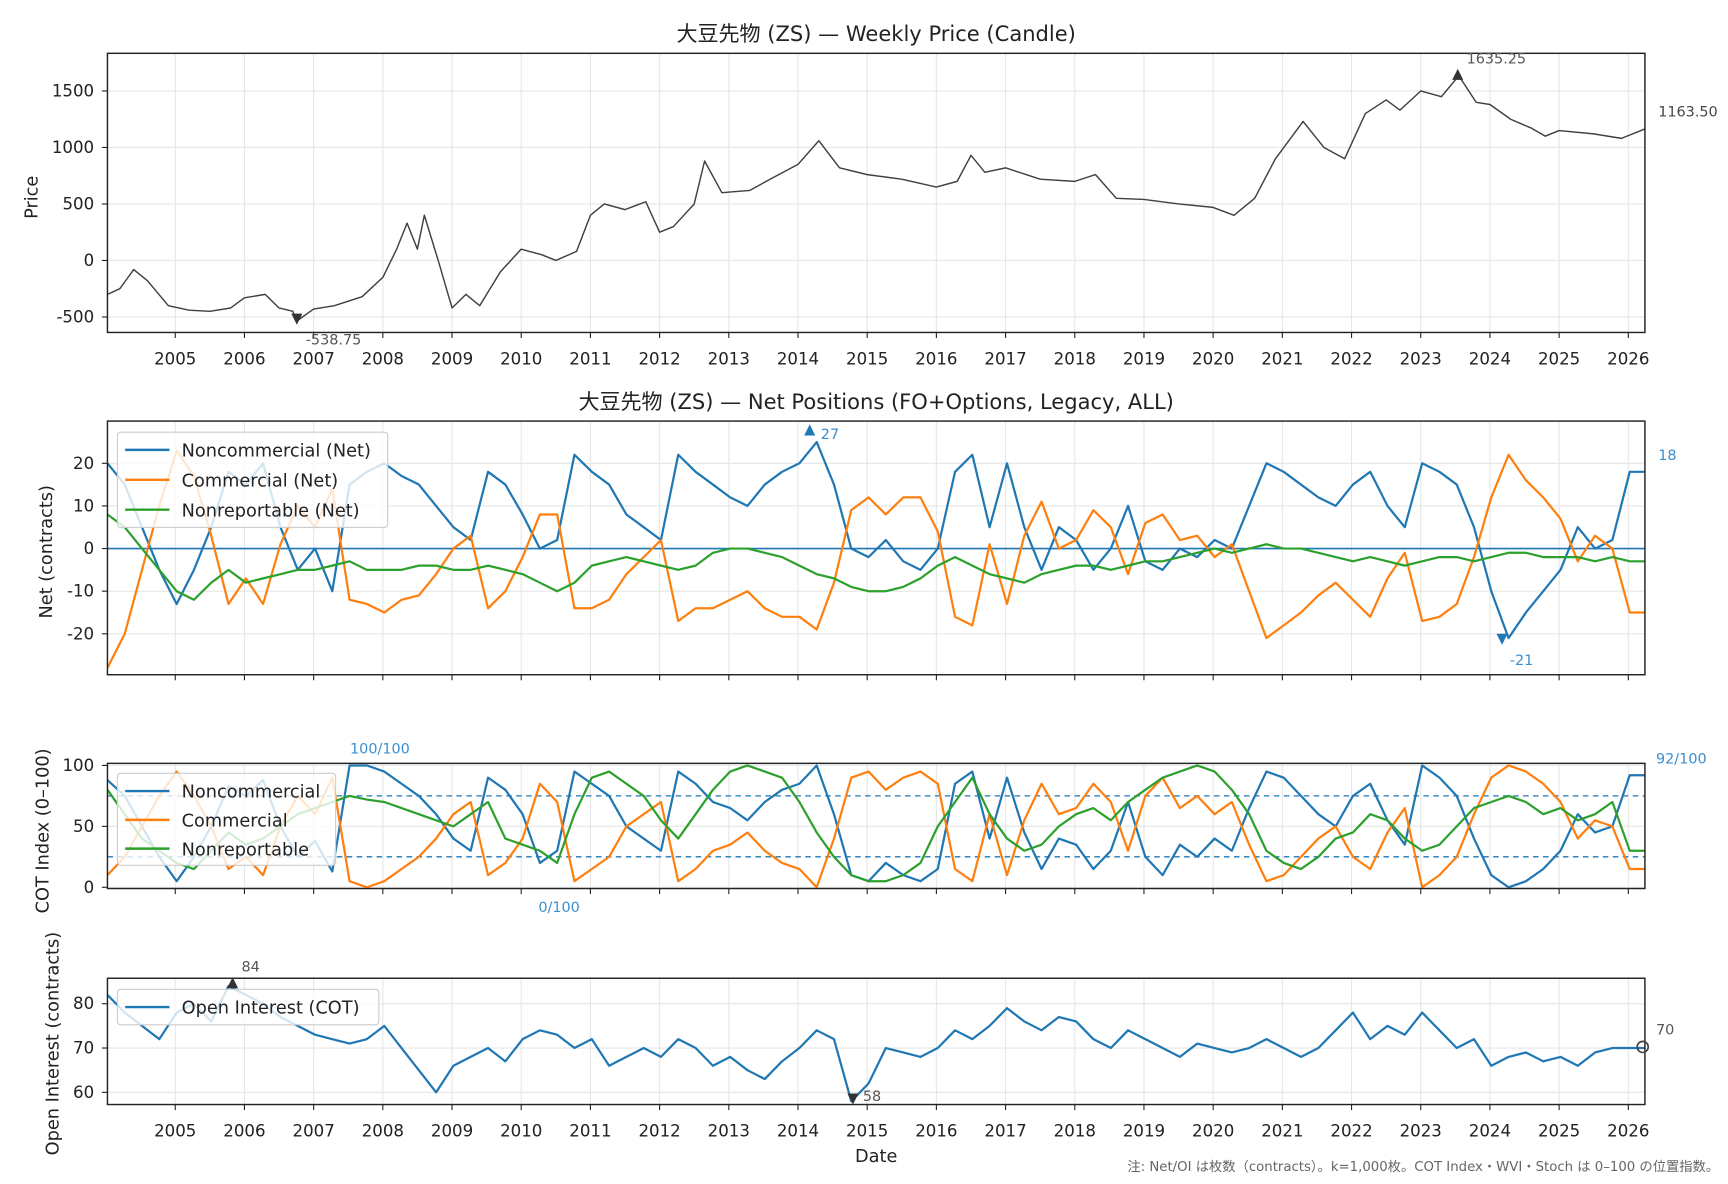 This screenshot has width=1728, height=1184. What do you see at coordinates (380, 749) in the screenshot?
I see `cot-max-label: 100/100` at bounding box center [380, 749].